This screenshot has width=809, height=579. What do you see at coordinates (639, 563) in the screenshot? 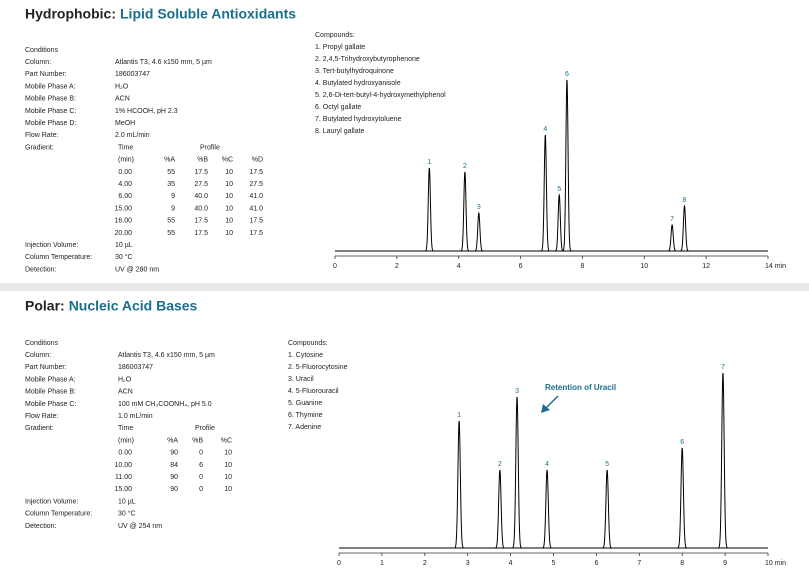
I see `x-tick-label: 7` at bounding box center [639, 563].